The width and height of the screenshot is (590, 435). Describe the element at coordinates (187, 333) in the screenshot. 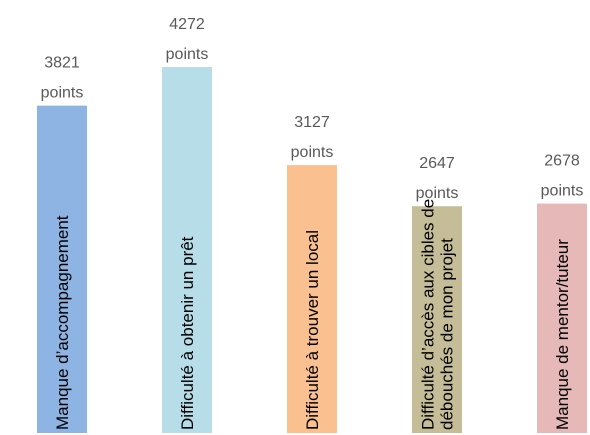

I see `category-label-2: Difficulté à obtenir un prêt` at that location.